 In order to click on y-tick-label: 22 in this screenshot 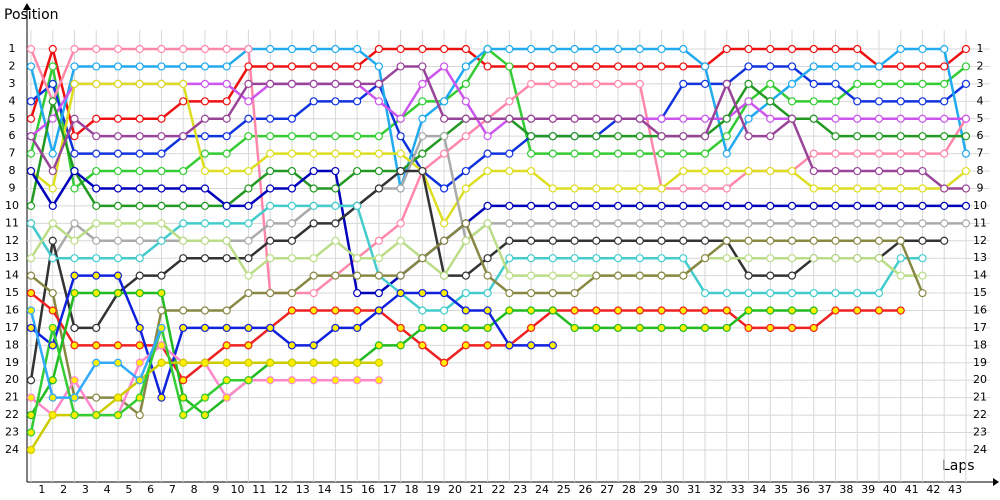, I will do `click(12, 414)`.